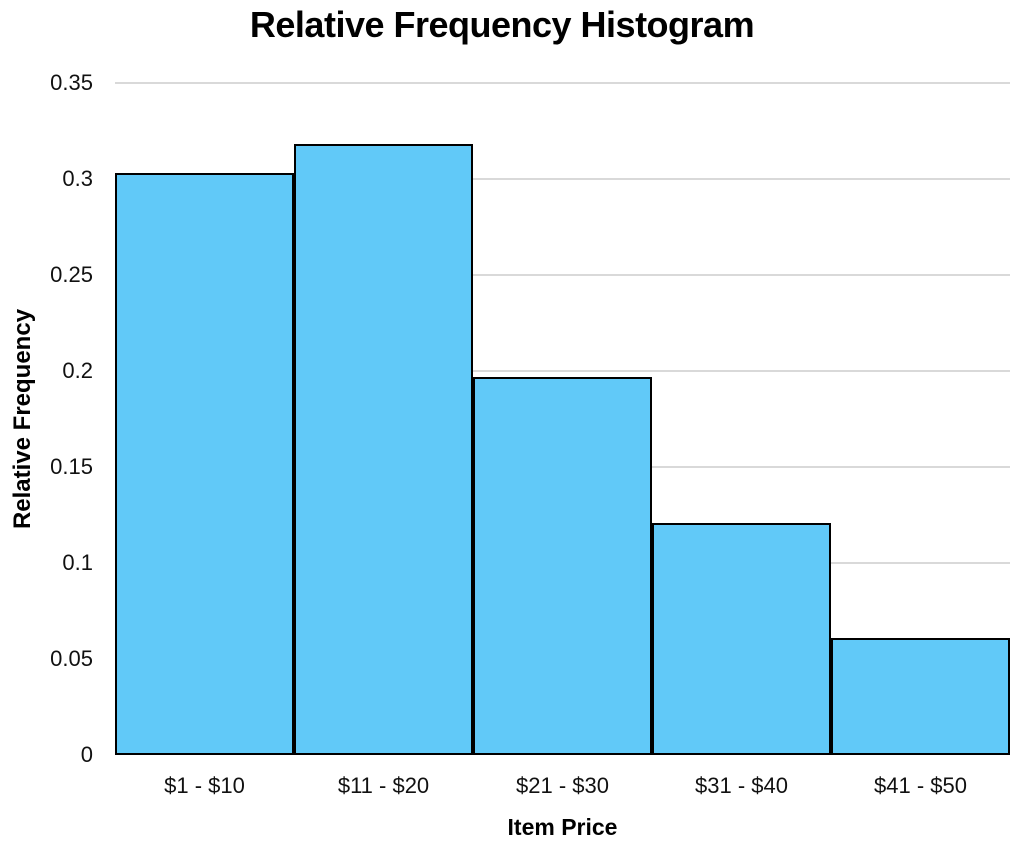 This screenshot has width=1024, height=864. I want to click on y-tick-label: 0.35, so click(71, 82).